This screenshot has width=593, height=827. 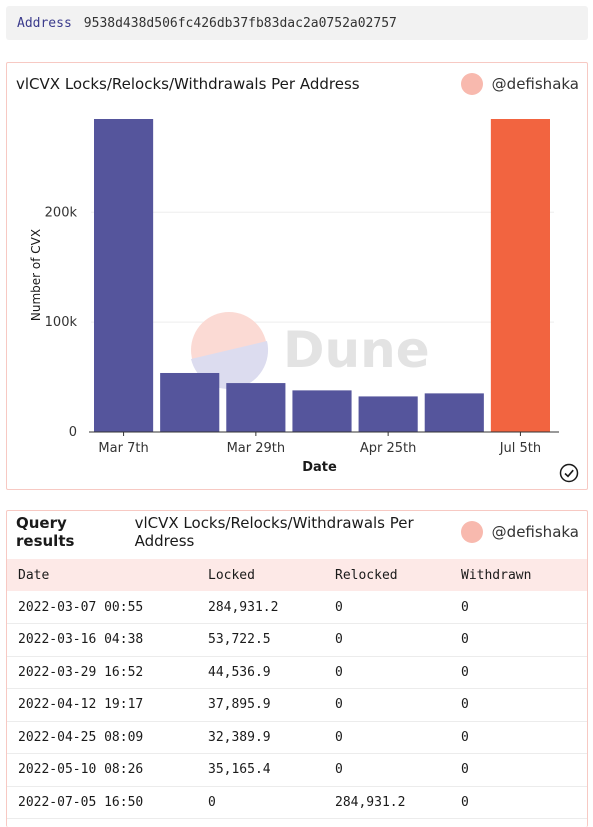 I want to click on cell-date: 2022-05-10 08:26, so click(x=107, y=770).